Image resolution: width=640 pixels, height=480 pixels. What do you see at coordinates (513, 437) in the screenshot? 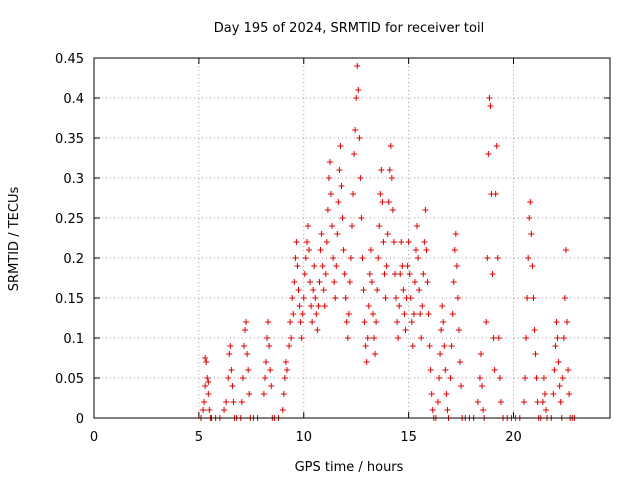
I see `x-tick-label: 20` at bounding box center [513, 437].